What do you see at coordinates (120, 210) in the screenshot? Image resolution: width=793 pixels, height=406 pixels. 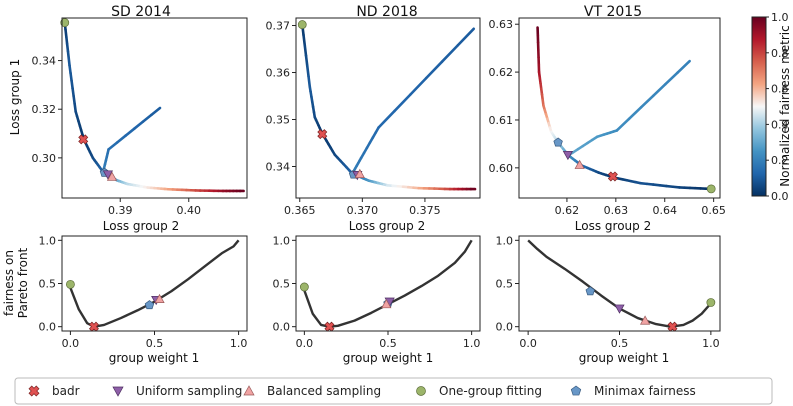 I see `x-tick-label: 0.39` at bounding box center [120, 210].